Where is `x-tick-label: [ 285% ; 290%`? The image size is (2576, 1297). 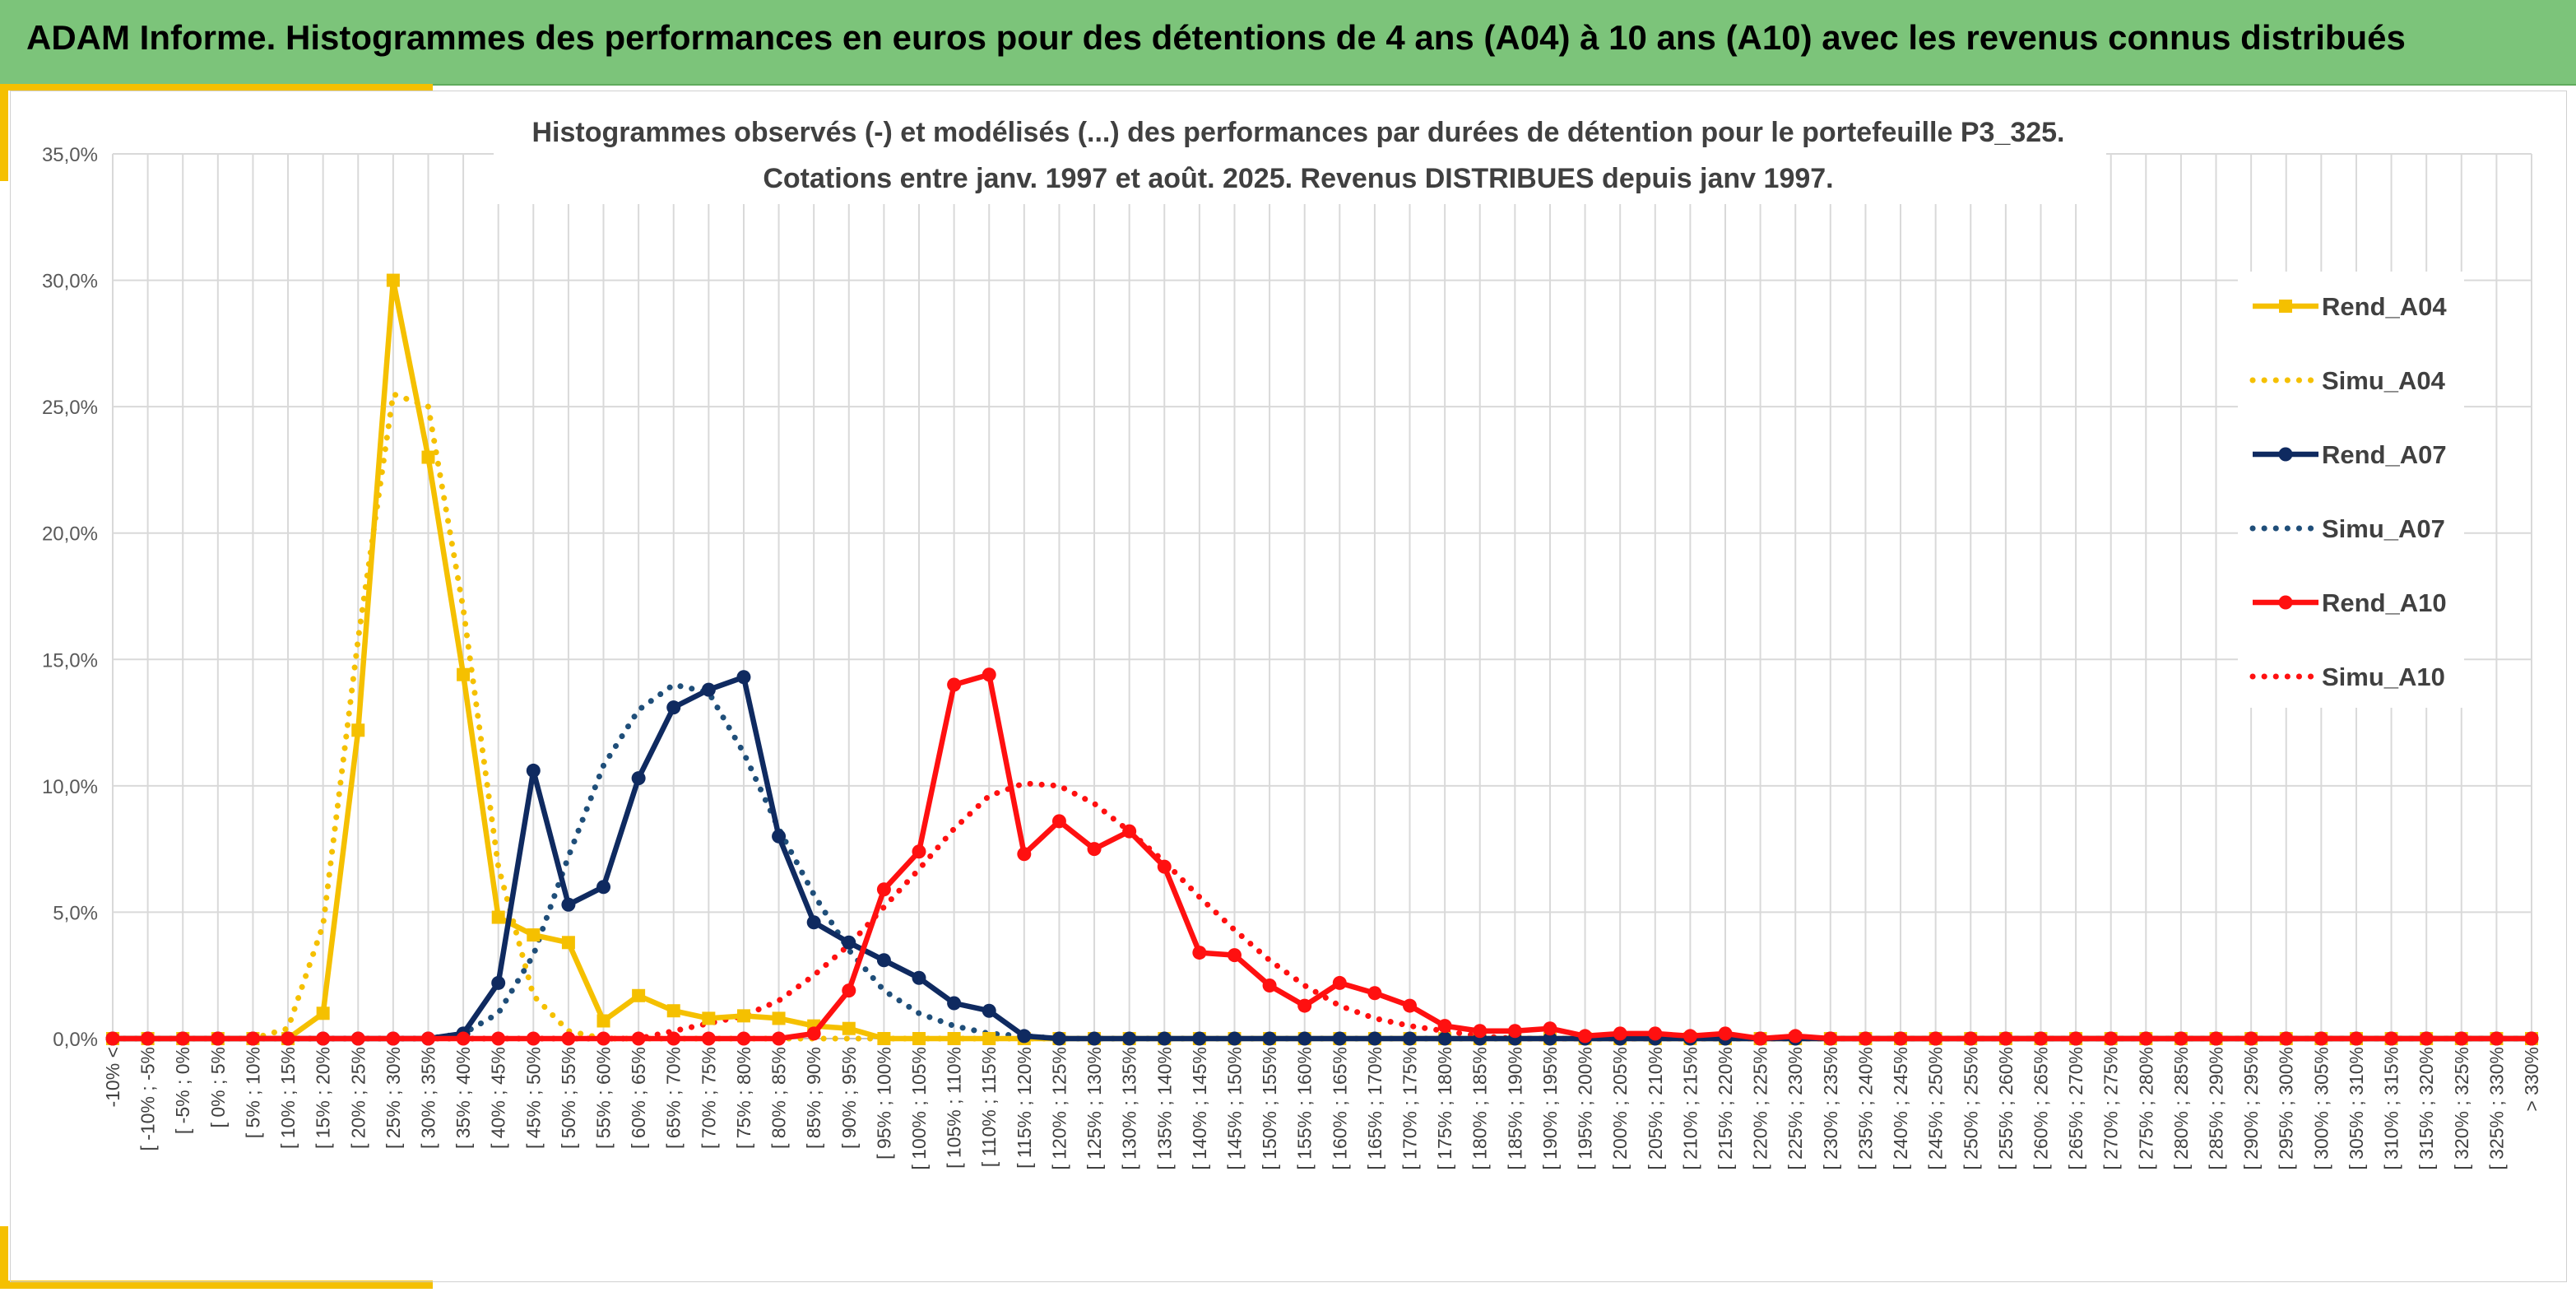 x-tick-label: [ 285% ; 290% is located at coordinates (2217, 1108).